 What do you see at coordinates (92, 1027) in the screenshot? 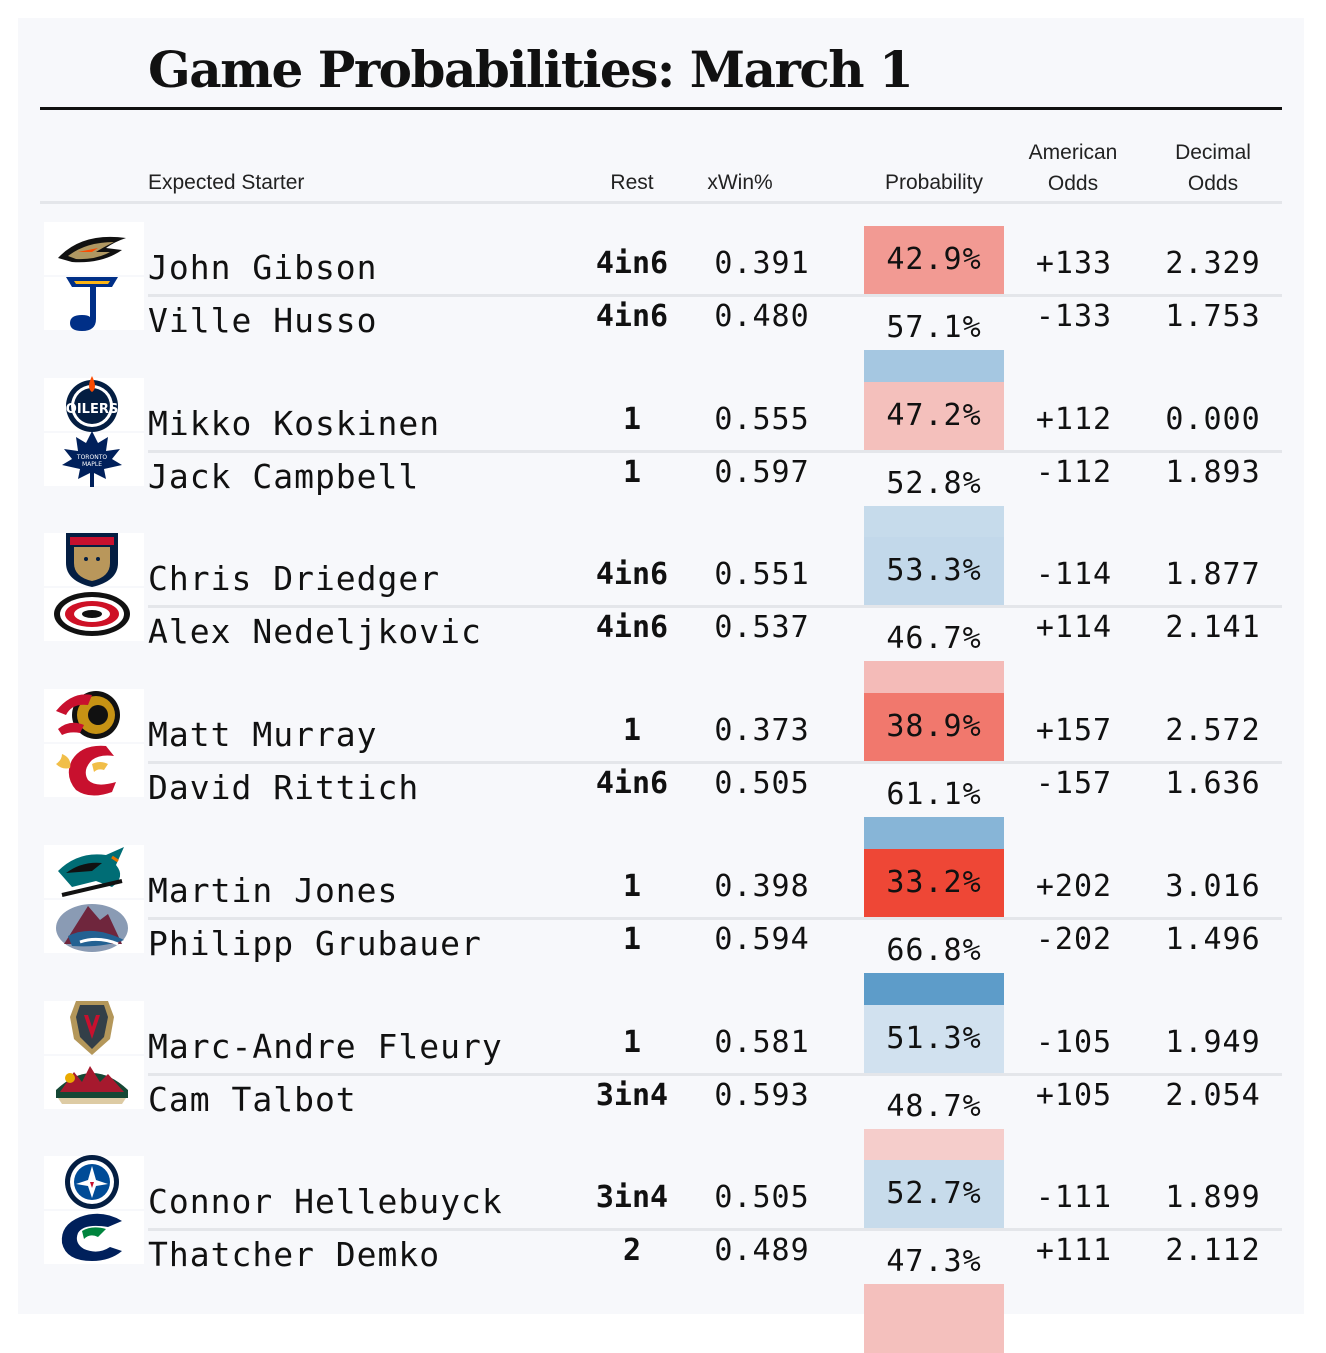
I see `vegas-golden-knights-logo` at bounding box center [92, 1027].